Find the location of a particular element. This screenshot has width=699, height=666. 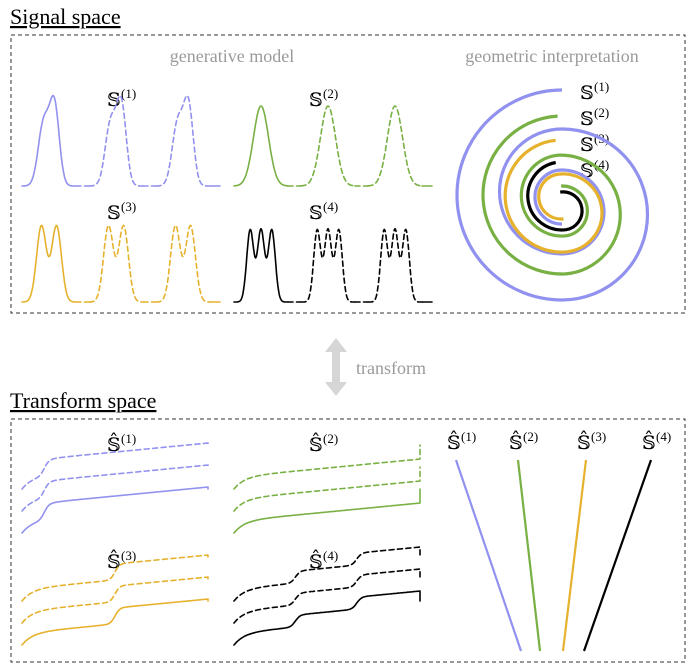

double-arrow-icon is located at coordinates (336, 367).